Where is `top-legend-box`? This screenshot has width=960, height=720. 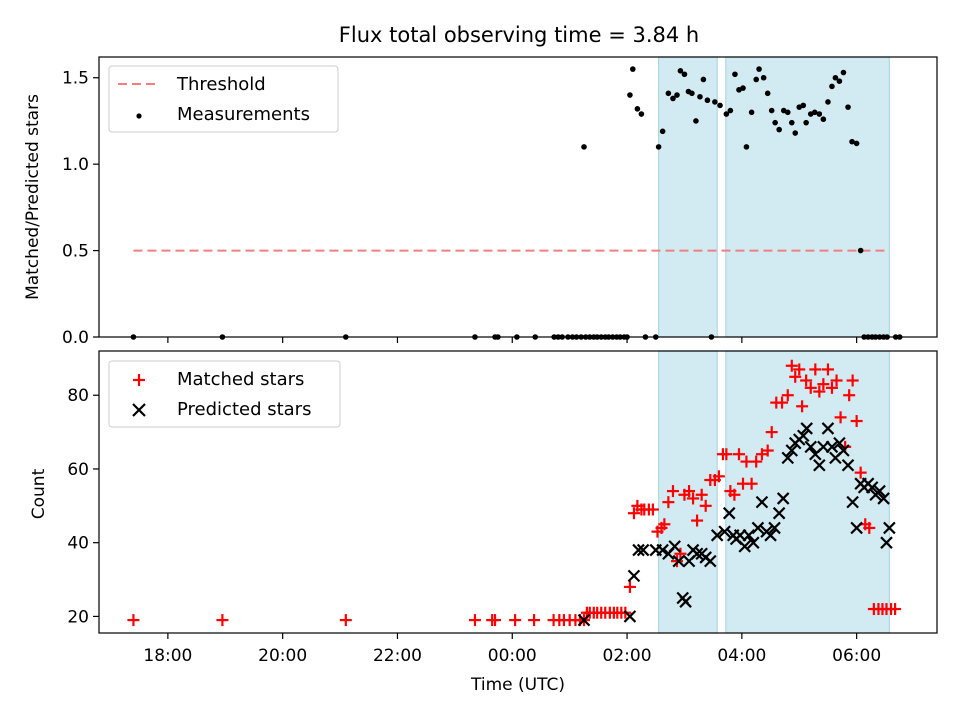
top-legend-box is located at coordinates (223, 99).